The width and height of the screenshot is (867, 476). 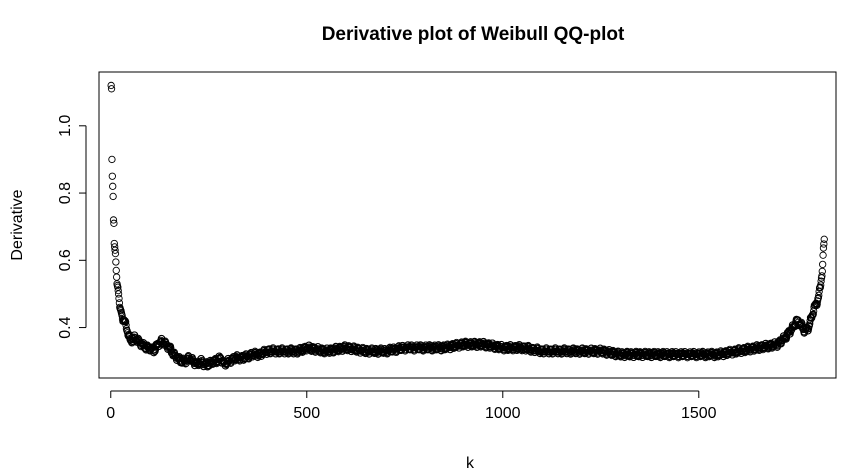 I want to click on y-tick-label: 0.6, so click(x=65, y=260).